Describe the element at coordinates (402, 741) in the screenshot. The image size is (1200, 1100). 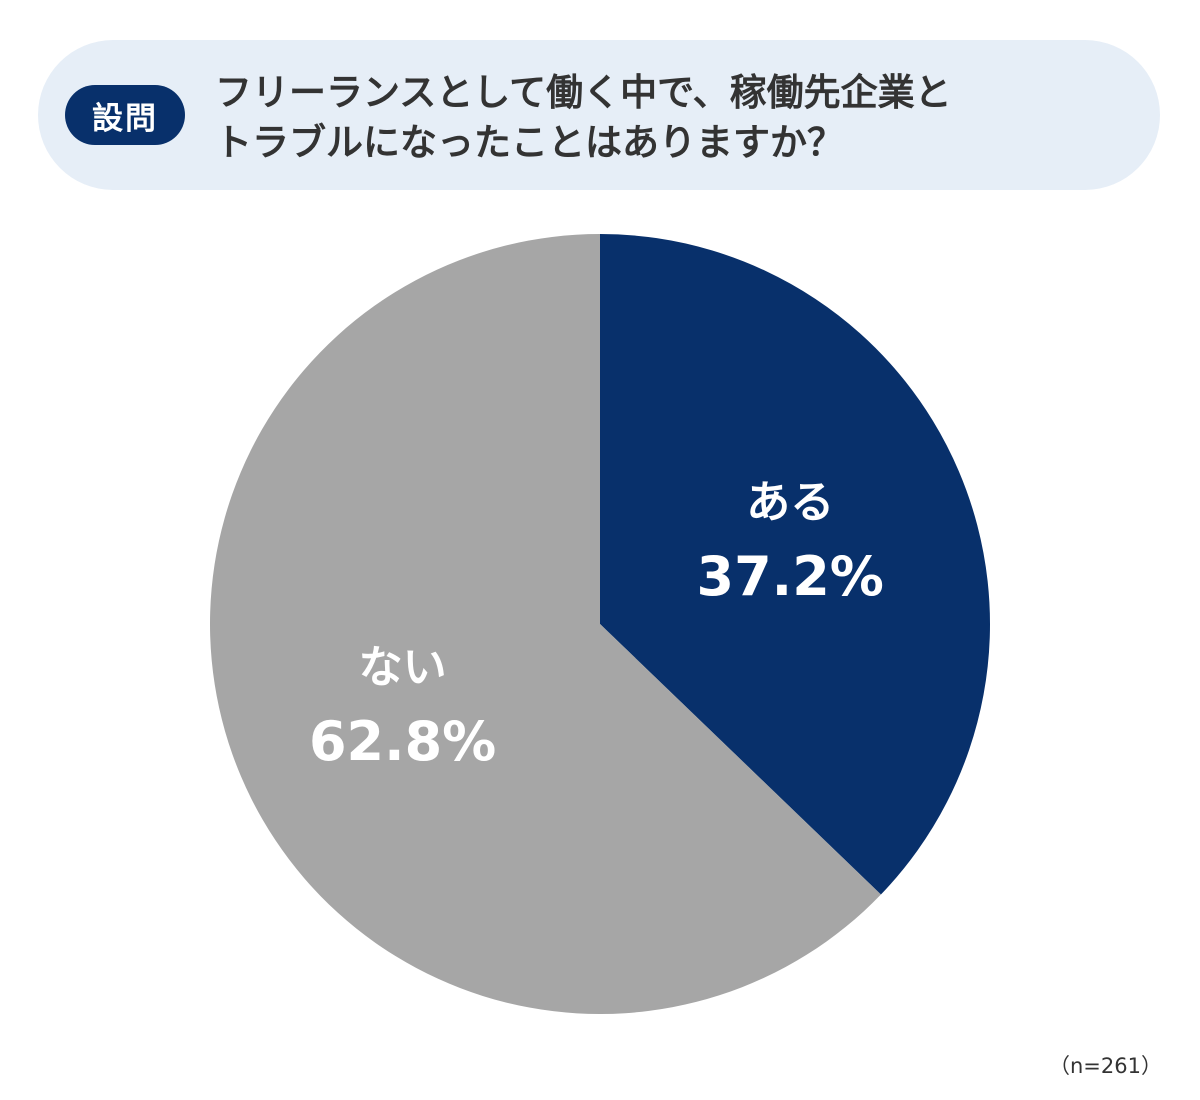
I see `slice-value-1: 62.8%` at that location.